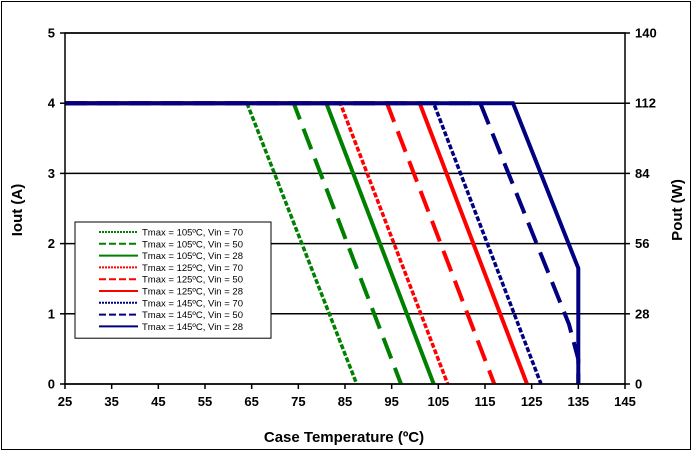 The width and height of the screenshot is (696, 455). I want to click on legend-label: Tmax = 145ºC, Vin = 28, so click(192, 327).